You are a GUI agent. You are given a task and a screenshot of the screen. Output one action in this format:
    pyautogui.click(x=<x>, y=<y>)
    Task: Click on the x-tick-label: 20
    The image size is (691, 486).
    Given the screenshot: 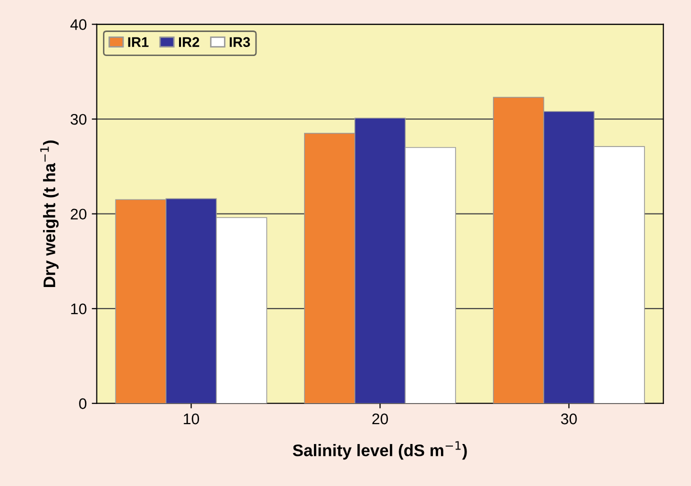 What is the action you would take?
    pyautogui.click(x=380, y=419)
    